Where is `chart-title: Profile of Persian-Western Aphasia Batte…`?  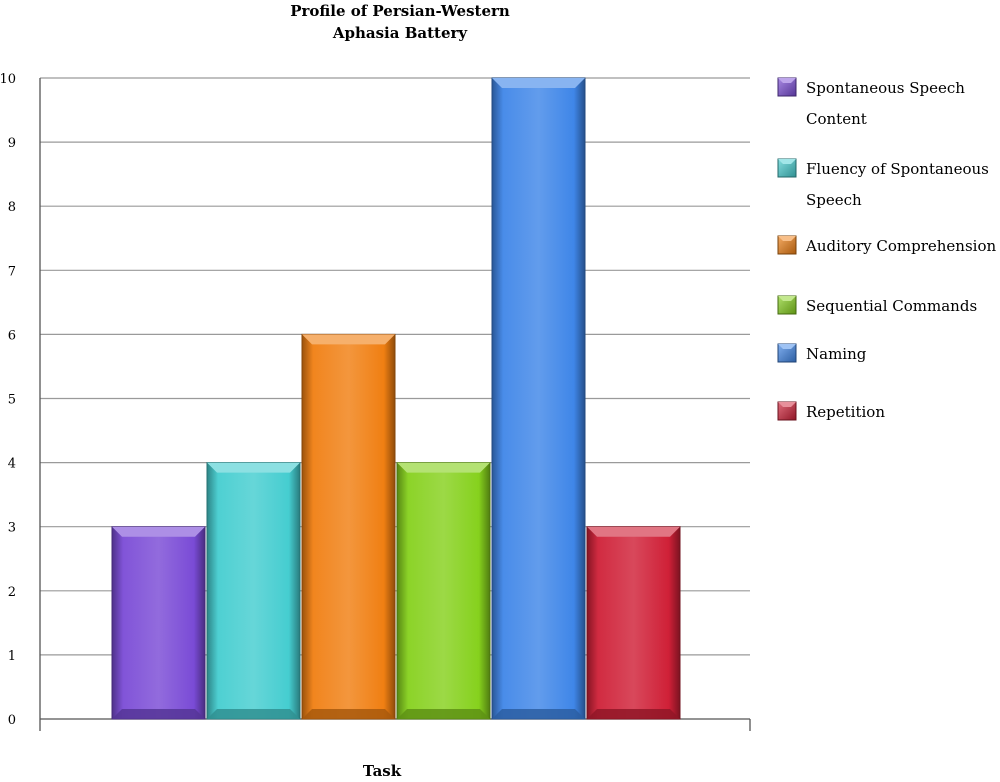 chart-title: Profile of Persian-Western Aphasia Batte… is located at coordinates (400, 22).